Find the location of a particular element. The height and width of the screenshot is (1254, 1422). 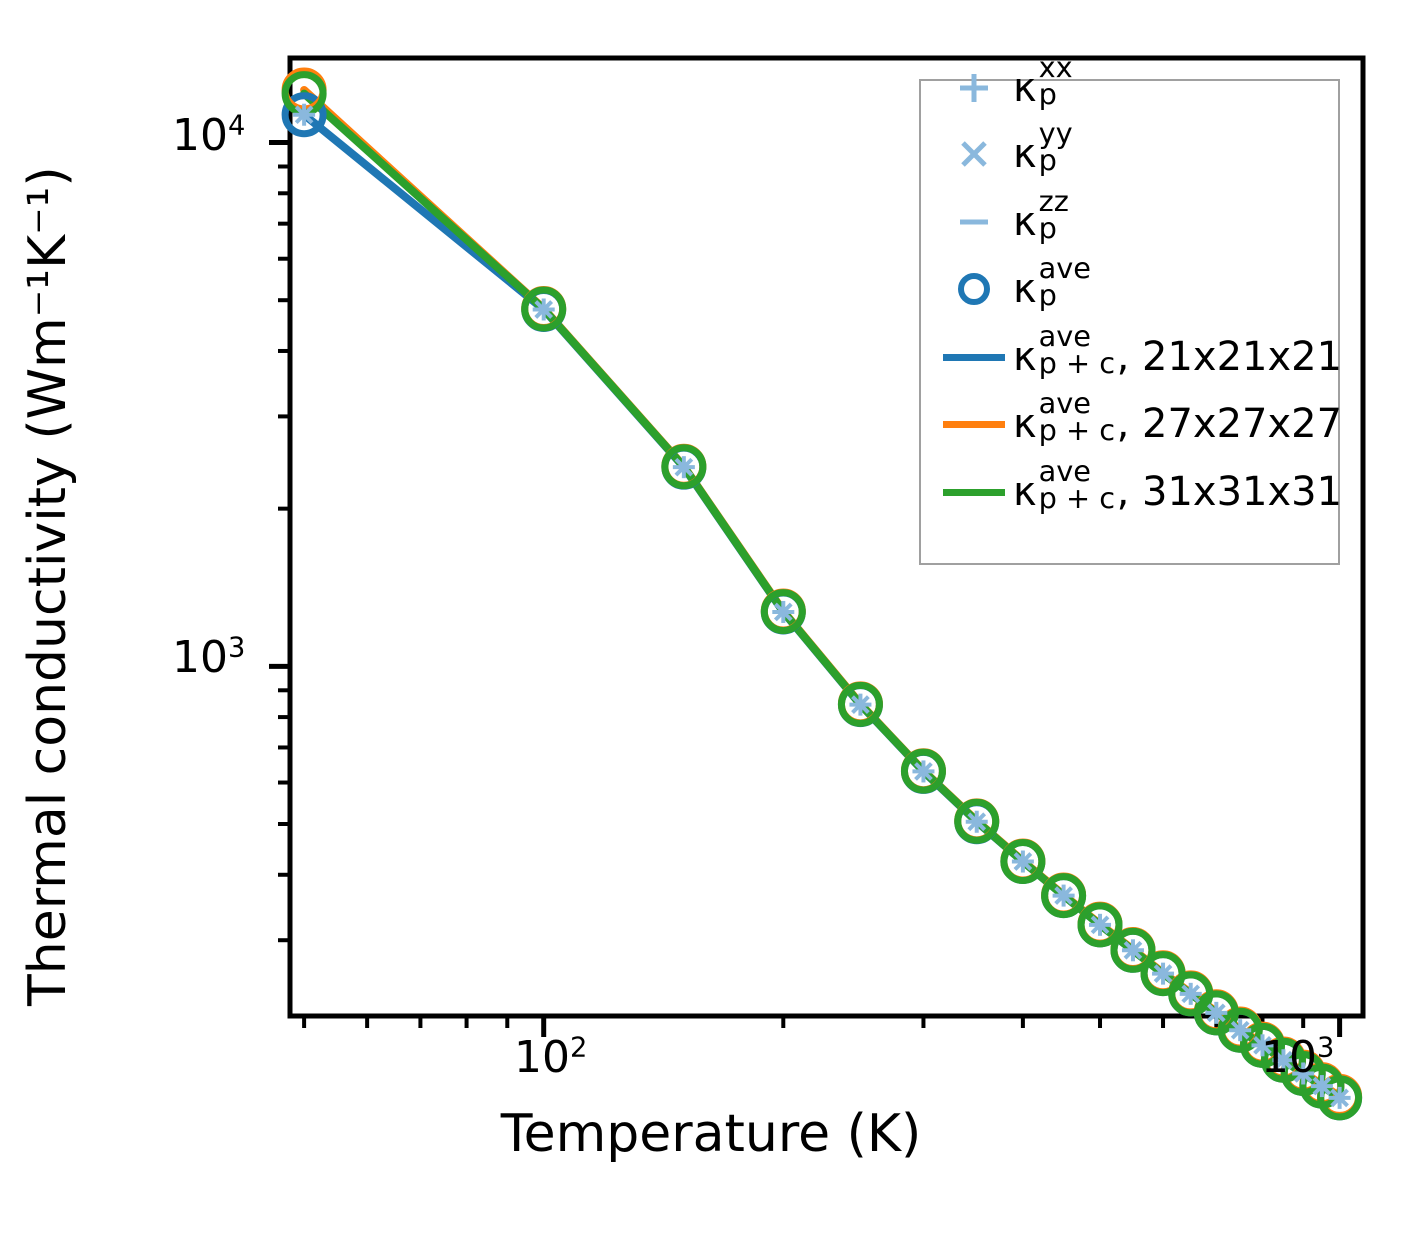

legend-item-label: κ ave p is located at coordinates (1052, 282).